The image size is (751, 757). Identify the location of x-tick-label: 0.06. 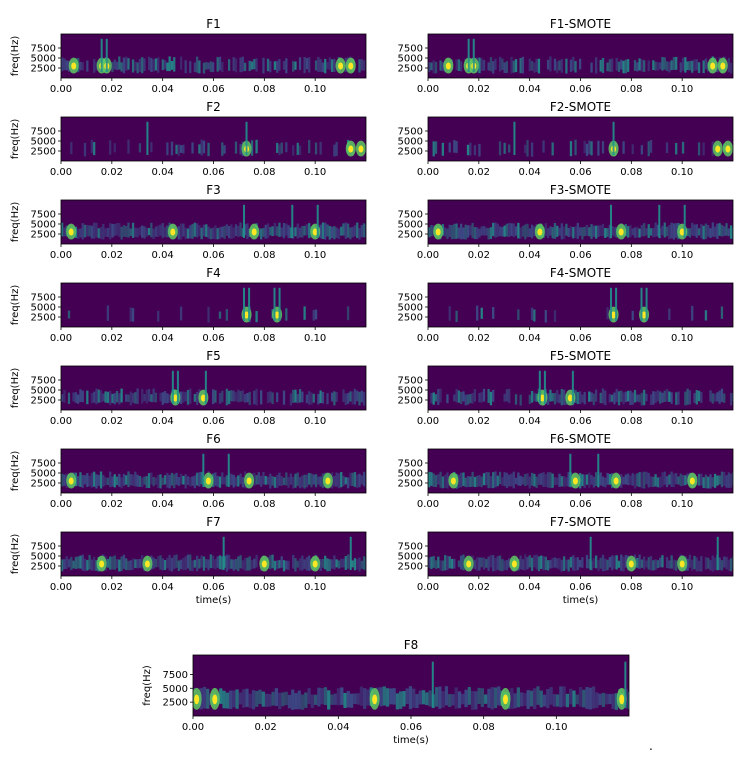
(580, 172).